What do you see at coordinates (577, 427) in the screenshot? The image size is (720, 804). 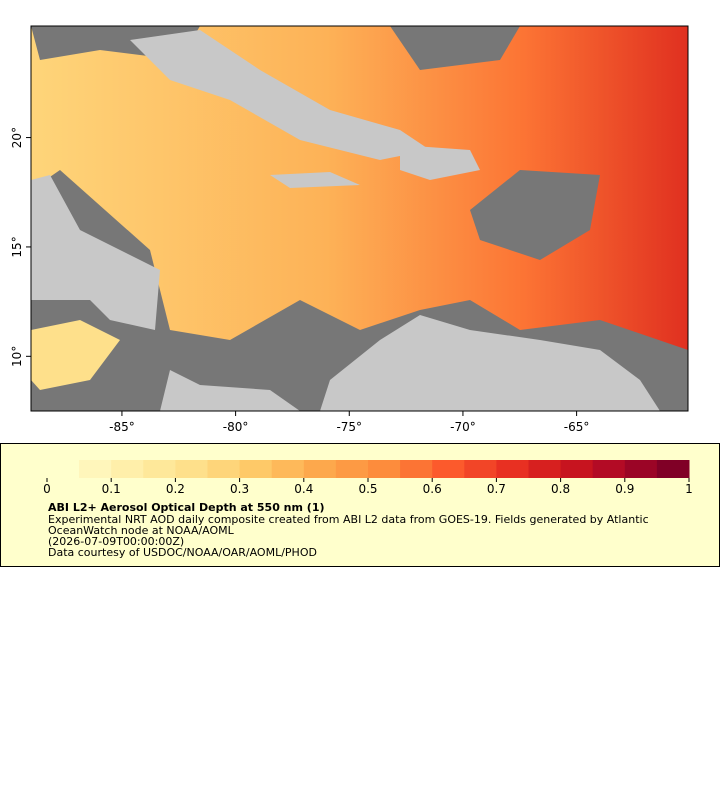 I see `x-tick-label: -65°` at bounding box center [577, 427].